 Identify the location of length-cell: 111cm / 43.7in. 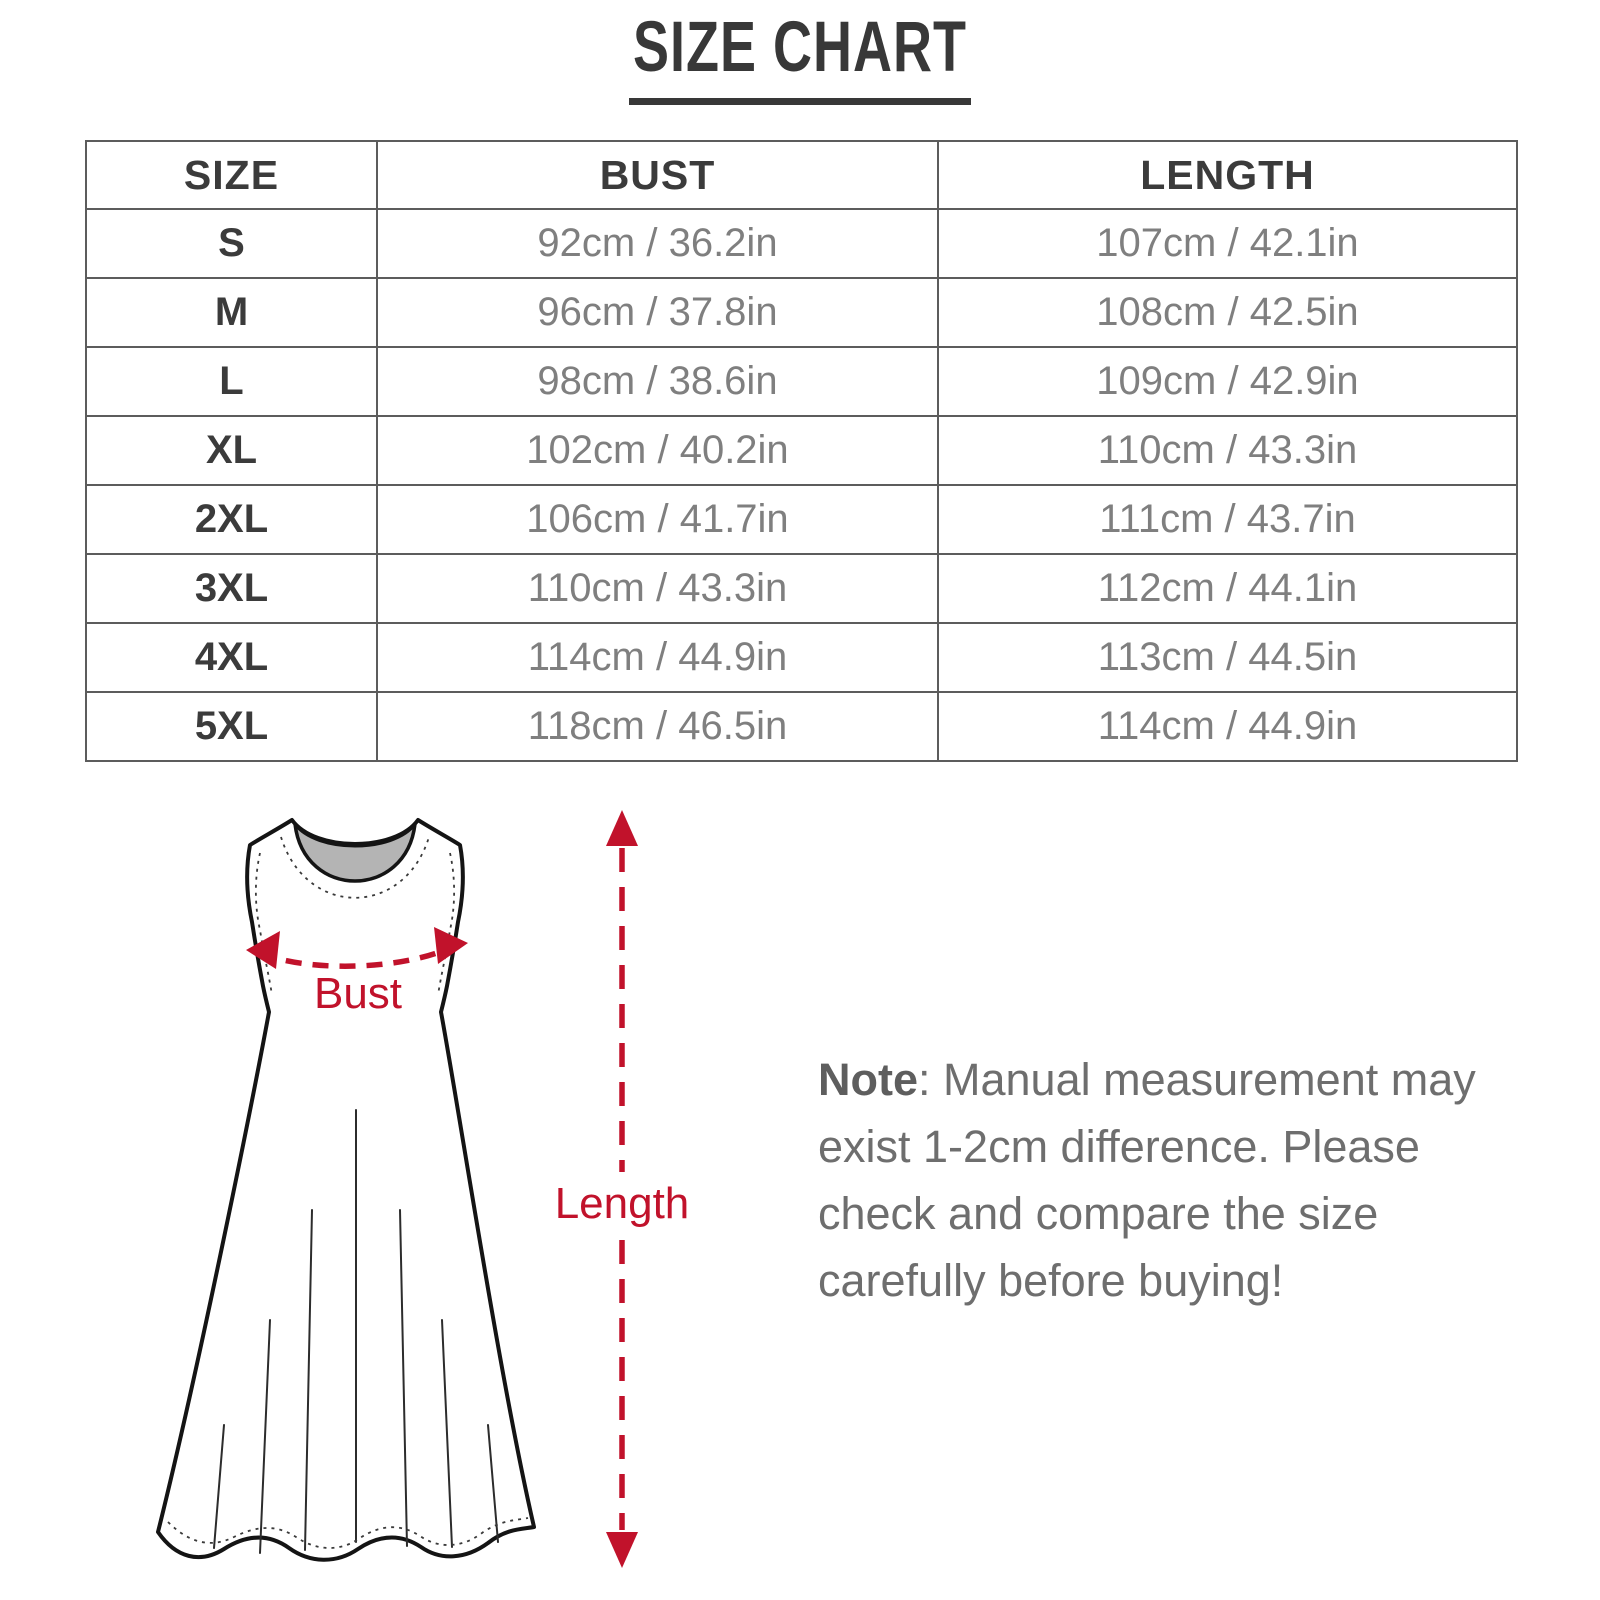
(1227, 519).